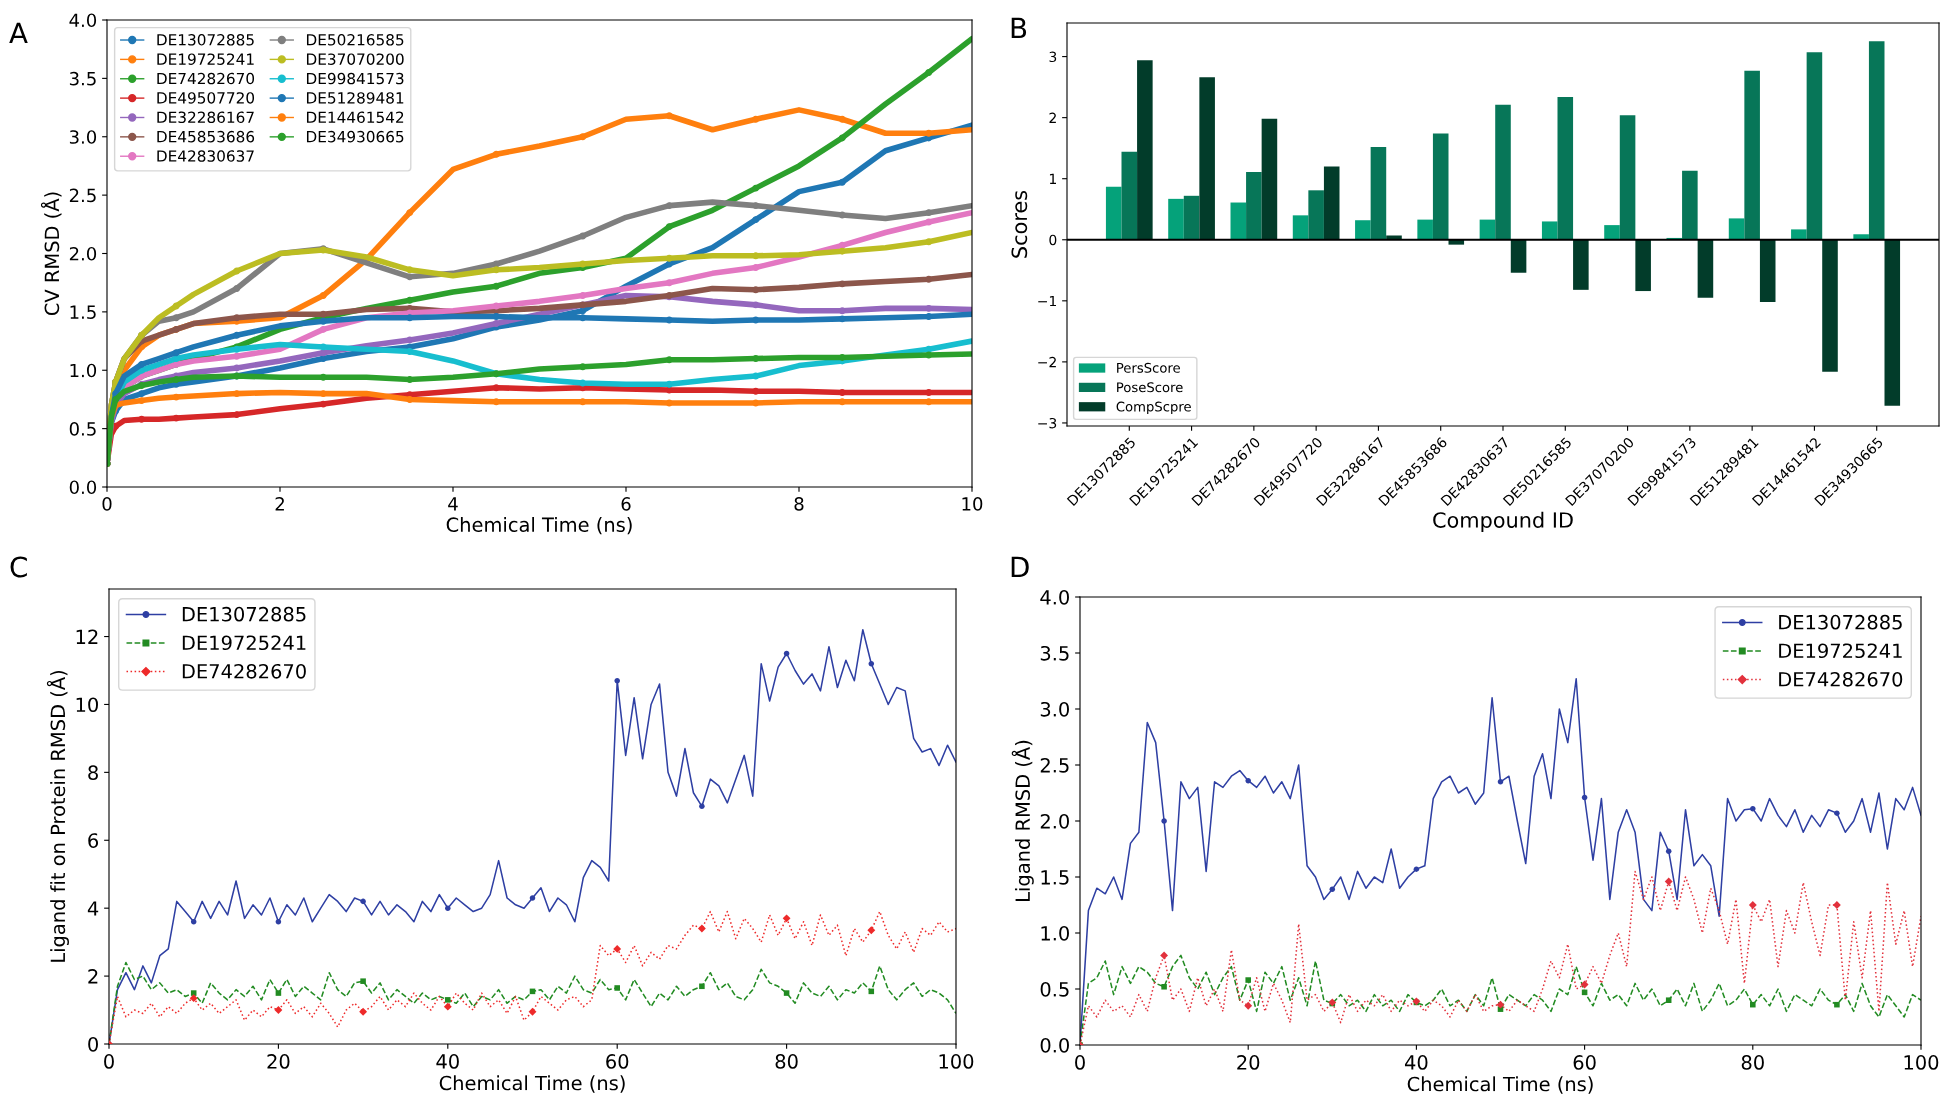  I want to click on y-tick-label: 10, so click(87, 705).